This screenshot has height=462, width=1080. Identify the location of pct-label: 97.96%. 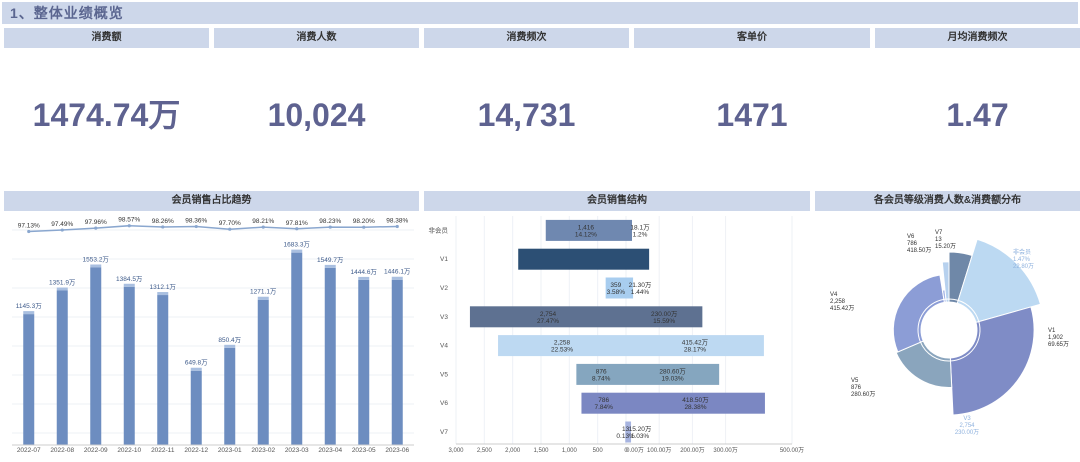
(96, 222).